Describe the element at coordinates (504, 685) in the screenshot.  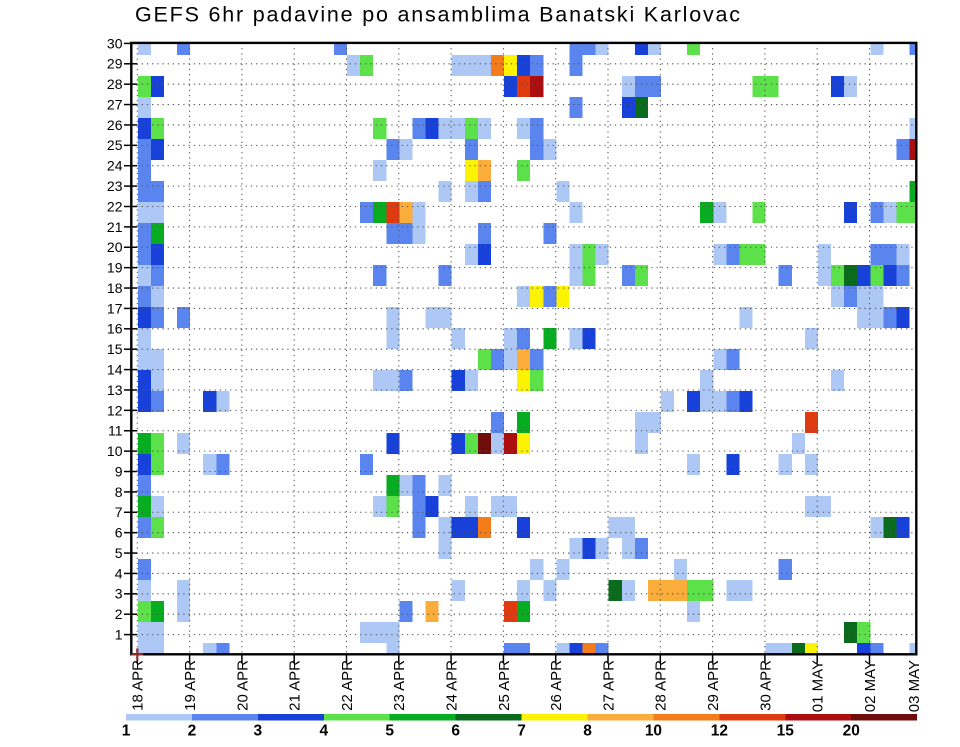
I see `svg-text: 25 APR` at that location.